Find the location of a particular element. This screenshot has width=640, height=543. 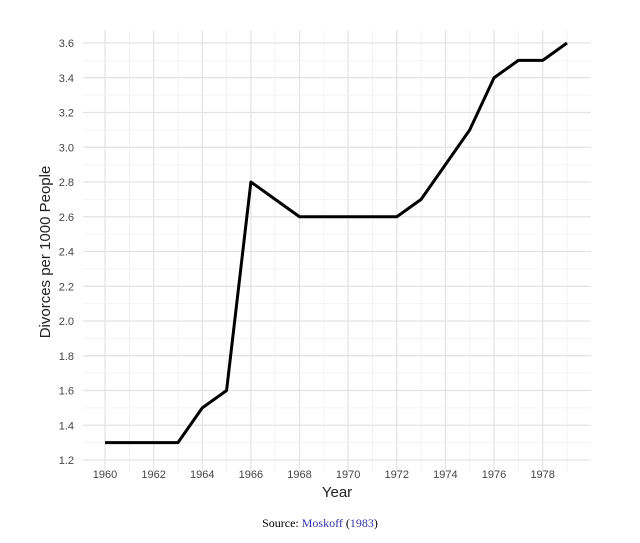

y-tick-label: 2.4 is located at coordinates (66, 253).